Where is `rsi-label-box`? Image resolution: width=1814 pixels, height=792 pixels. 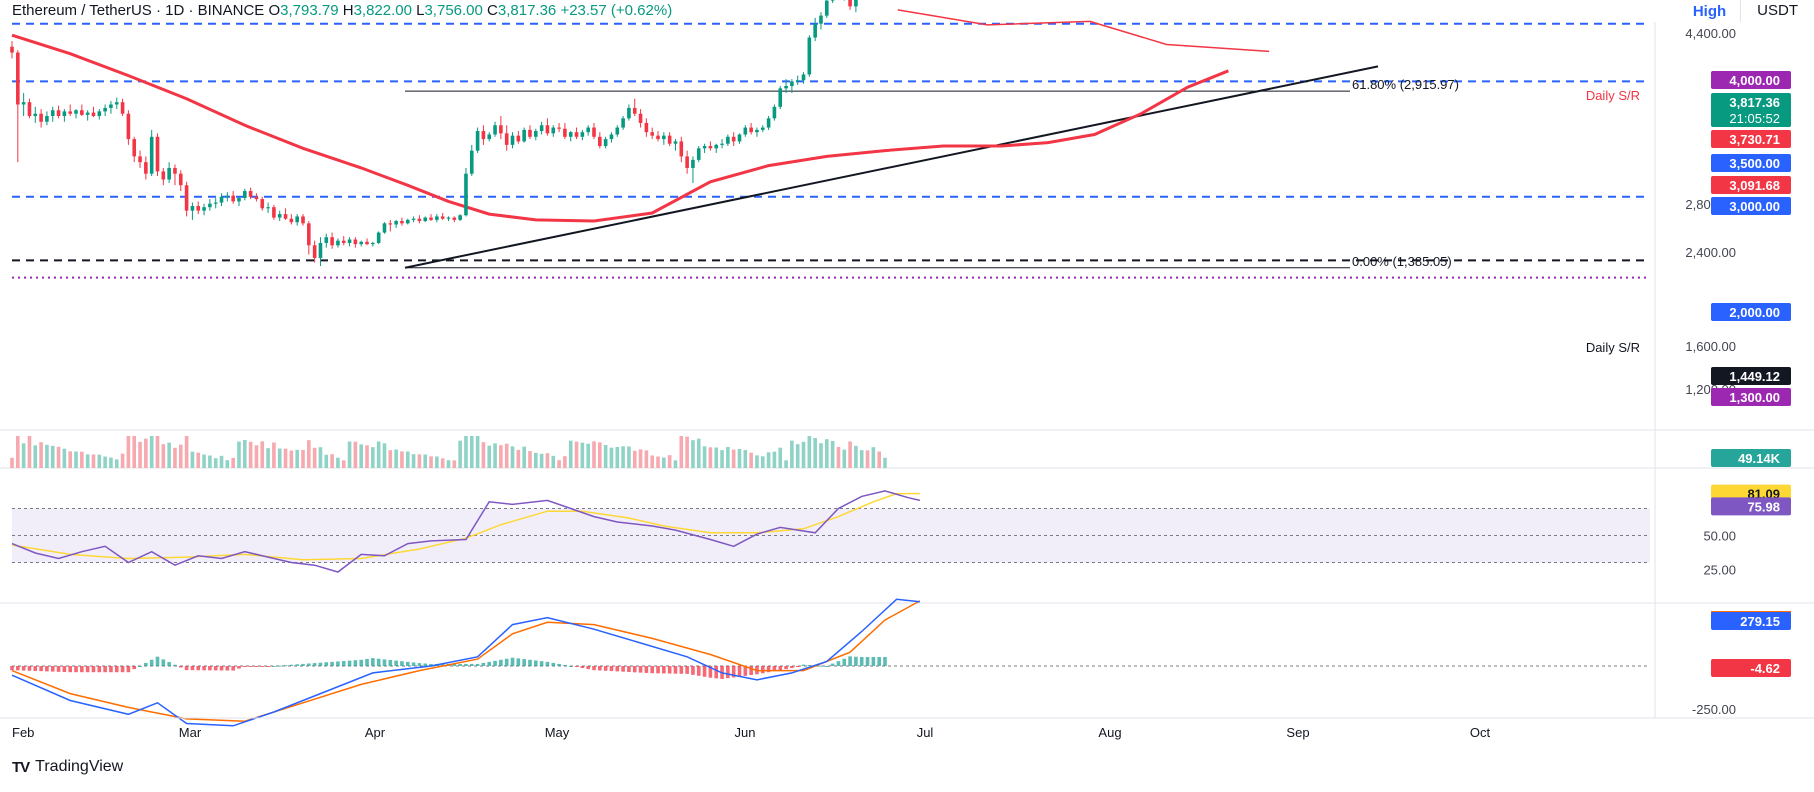 rsi-label-box is located at coordinates (1751, 506).